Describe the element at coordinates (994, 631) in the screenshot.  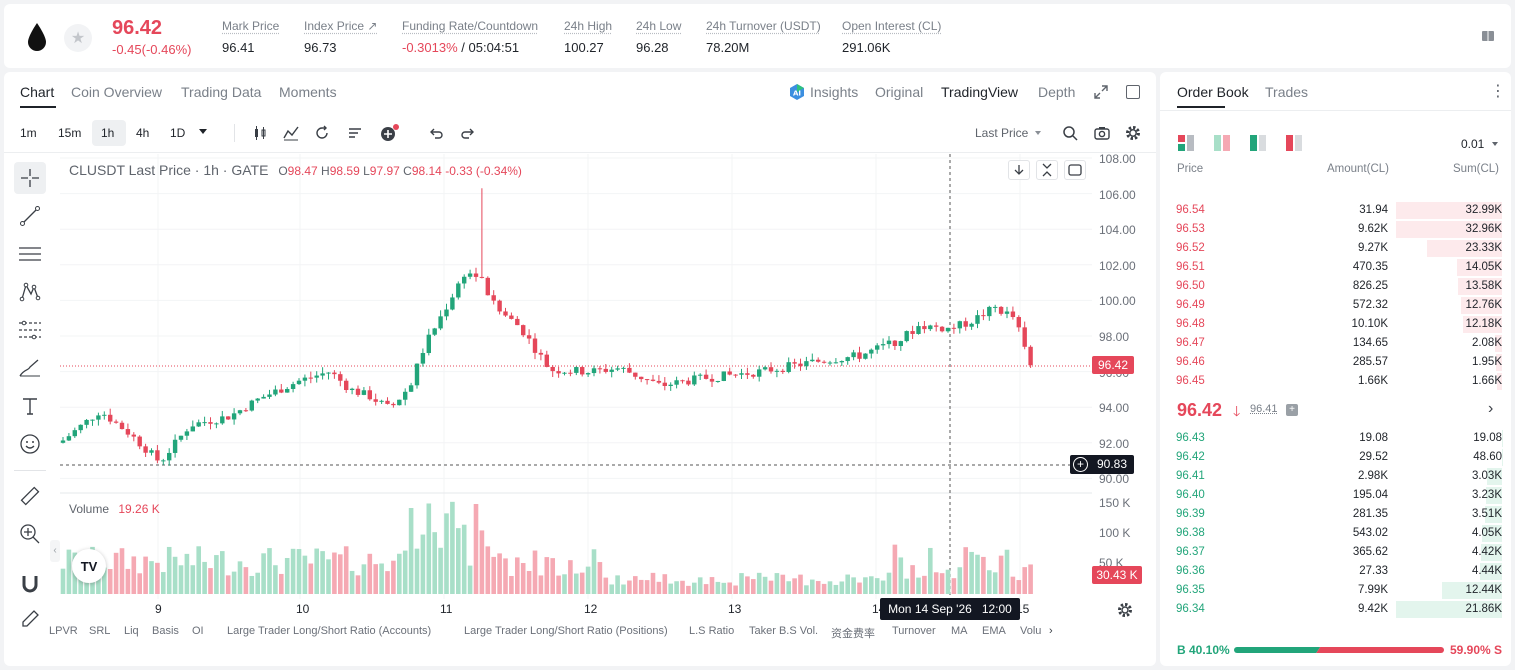
I see `indicator-ema: EMA` at that location.